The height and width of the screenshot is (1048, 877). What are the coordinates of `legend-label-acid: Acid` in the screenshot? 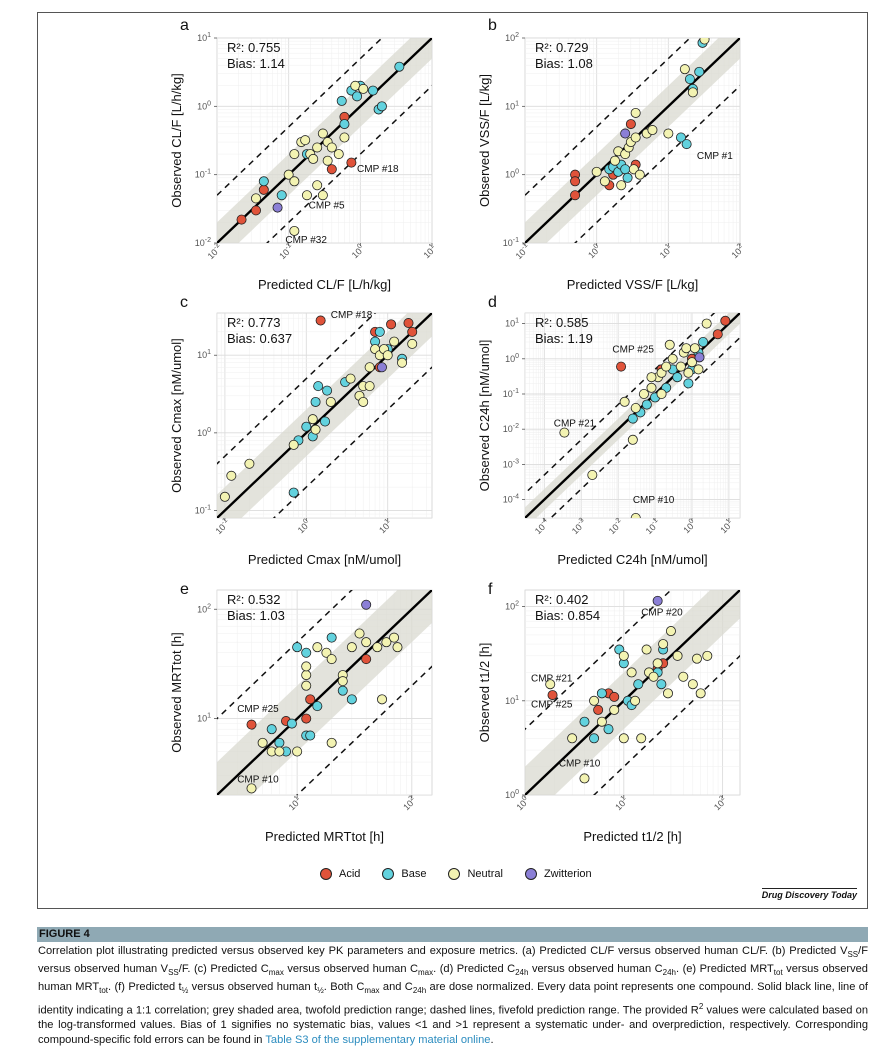 It's located at (350, 874).